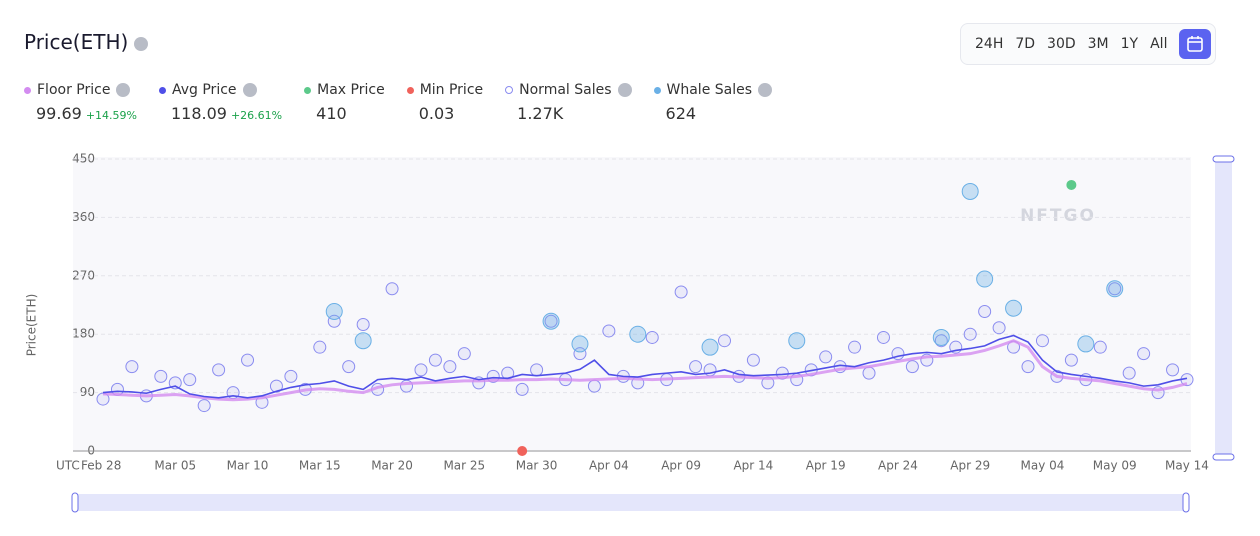 This screenshot has width=1260, height=536. I want to click on range-button: 7D, so click(1025, 44).